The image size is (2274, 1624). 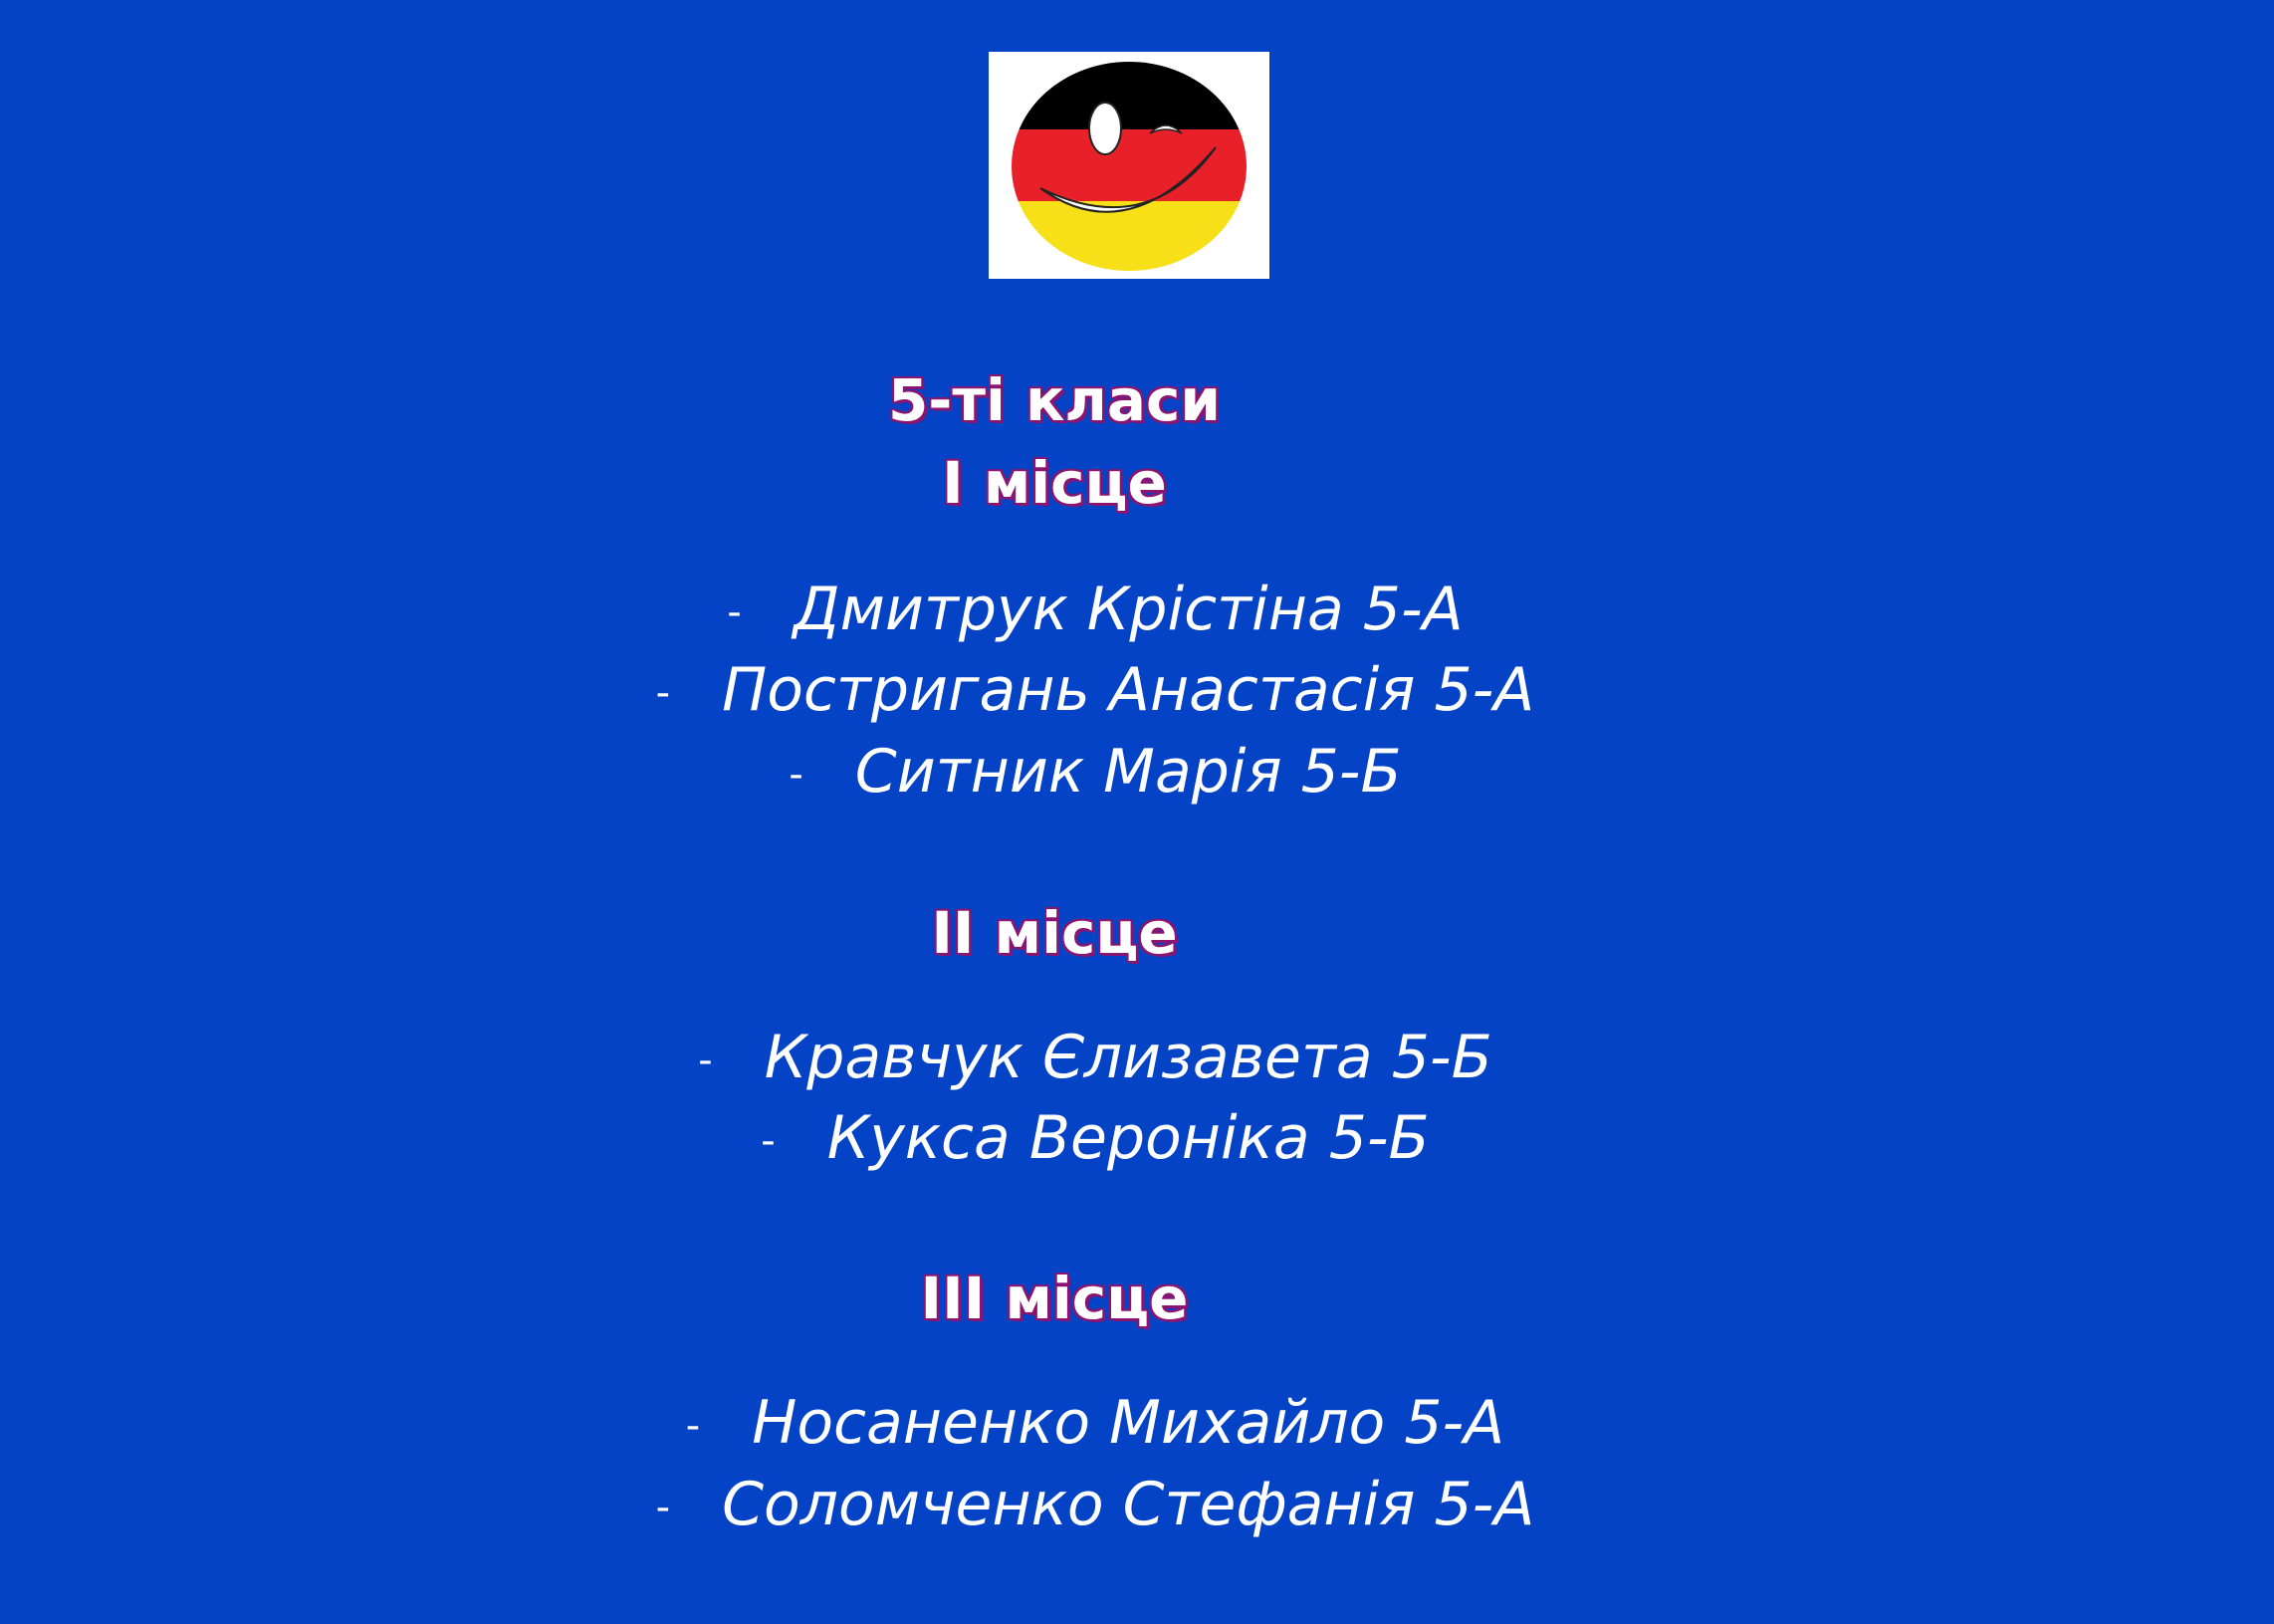 I want to click on student-name: Соломченко Стефанія 5-А, so click(x=1128, y=1504).